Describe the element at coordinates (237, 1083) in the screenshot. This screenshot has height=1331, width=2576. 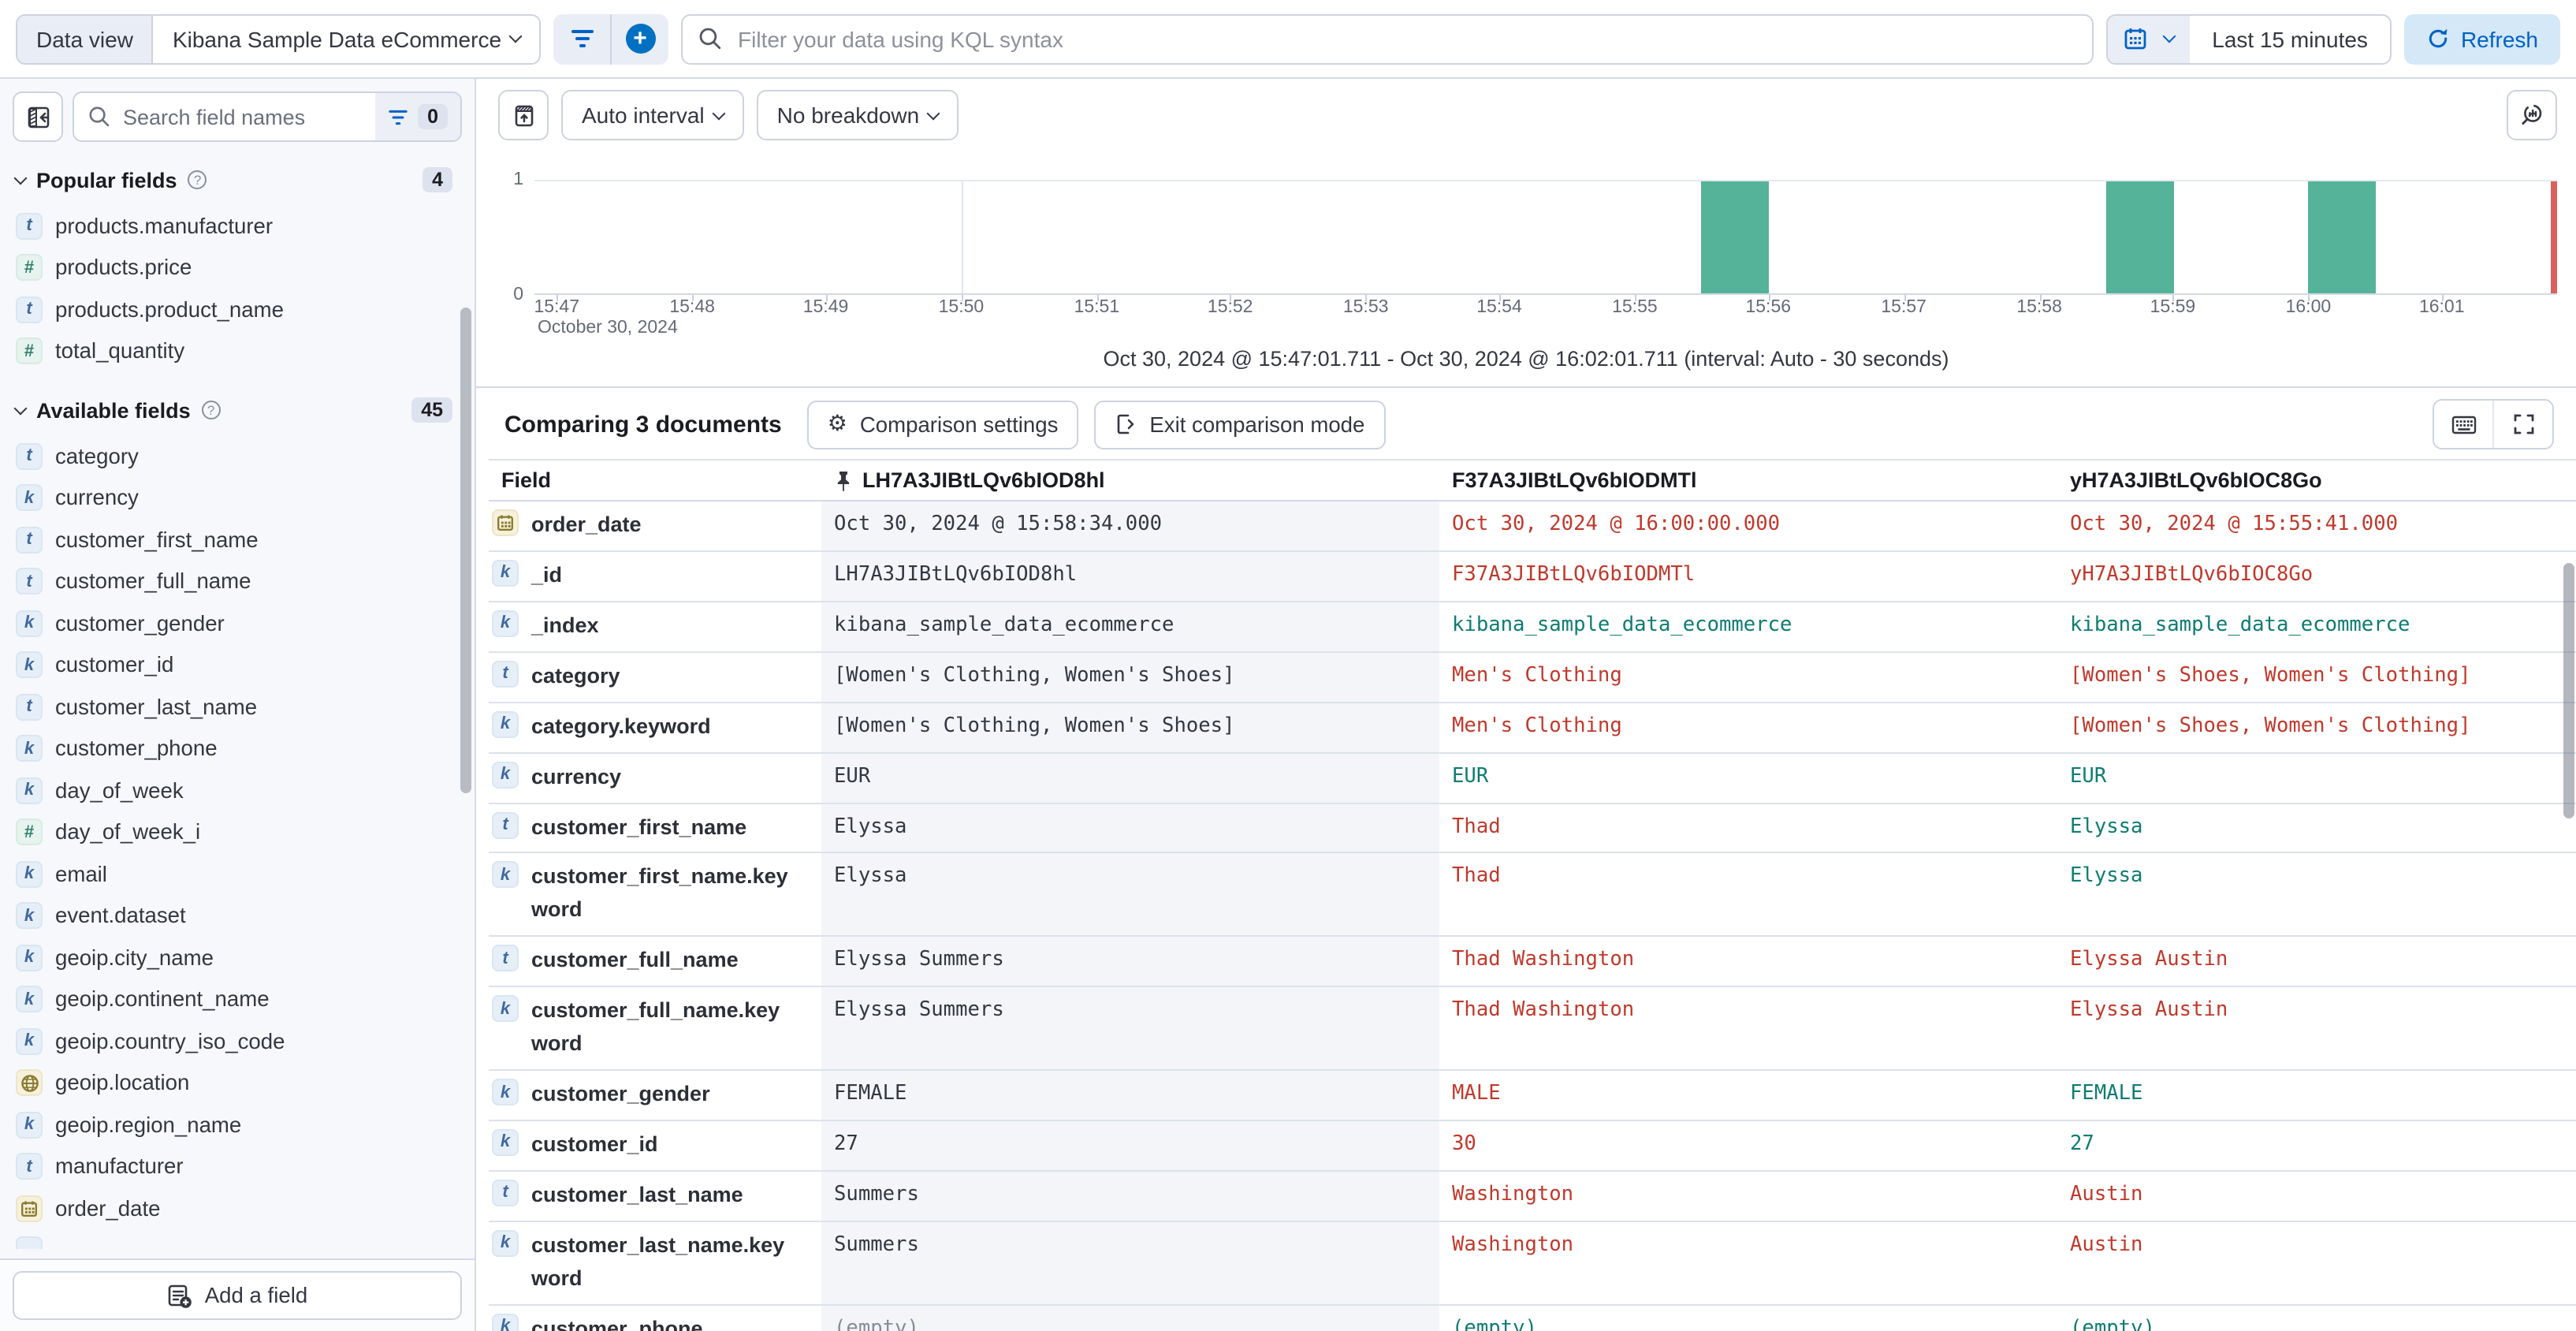
I see `field-item: geoip.location` at that location.